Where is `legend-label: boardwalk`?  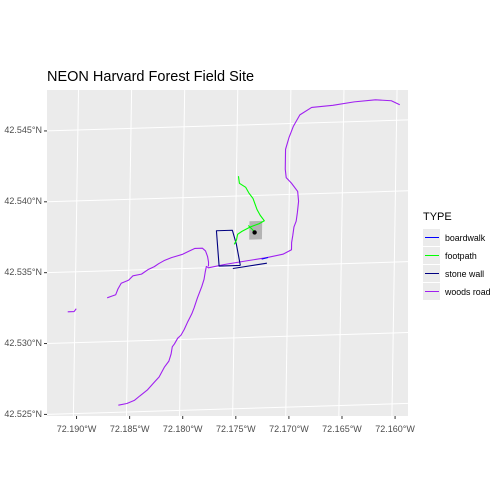 legend-label: boardwalk is located at coordinates (465, 237).